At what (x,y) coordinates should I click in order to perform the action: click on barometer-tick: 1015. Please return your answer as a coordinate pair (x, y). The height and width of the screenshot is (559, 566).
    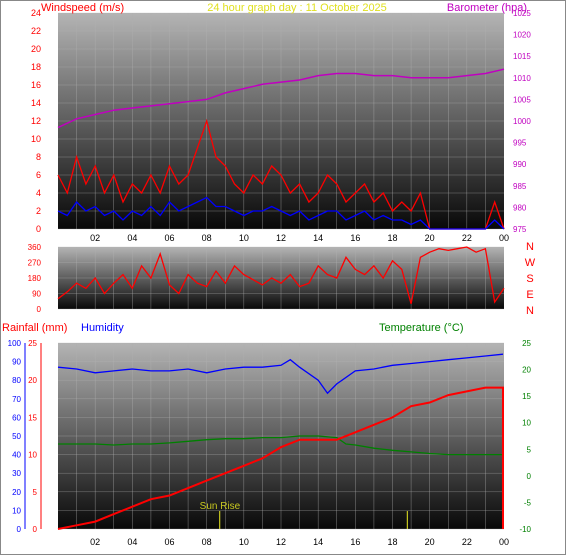
    Looking at the image, I should click on (522, 56).